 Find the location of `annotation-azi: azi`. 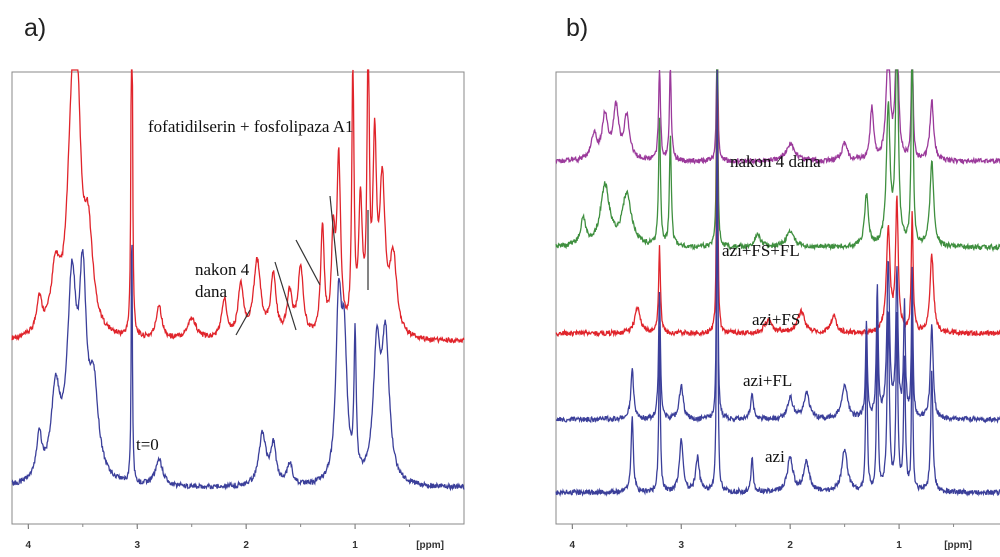

annotation-azi: azi is located at coordinates (775, 456).